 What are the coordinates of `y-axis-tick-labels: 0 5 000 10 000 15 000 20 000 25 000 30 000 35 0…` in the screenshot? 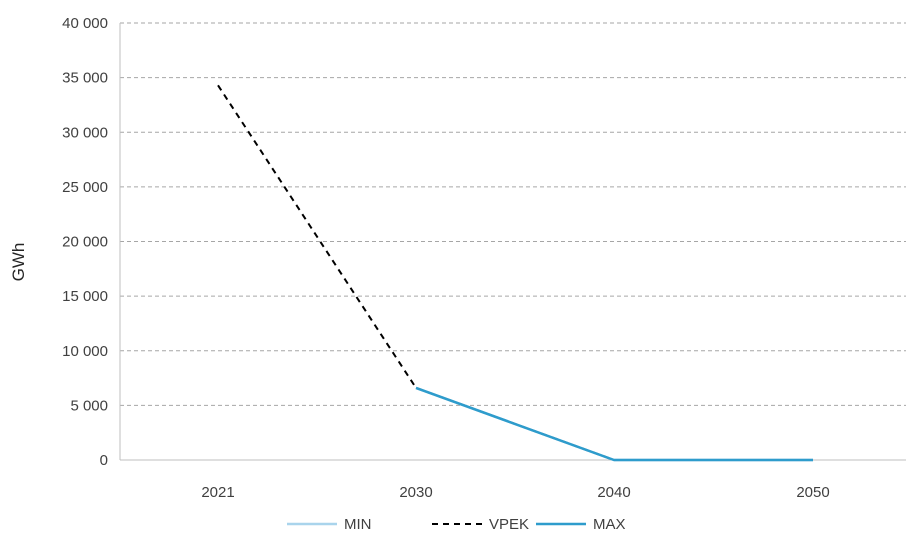 It's located at (85, 242).